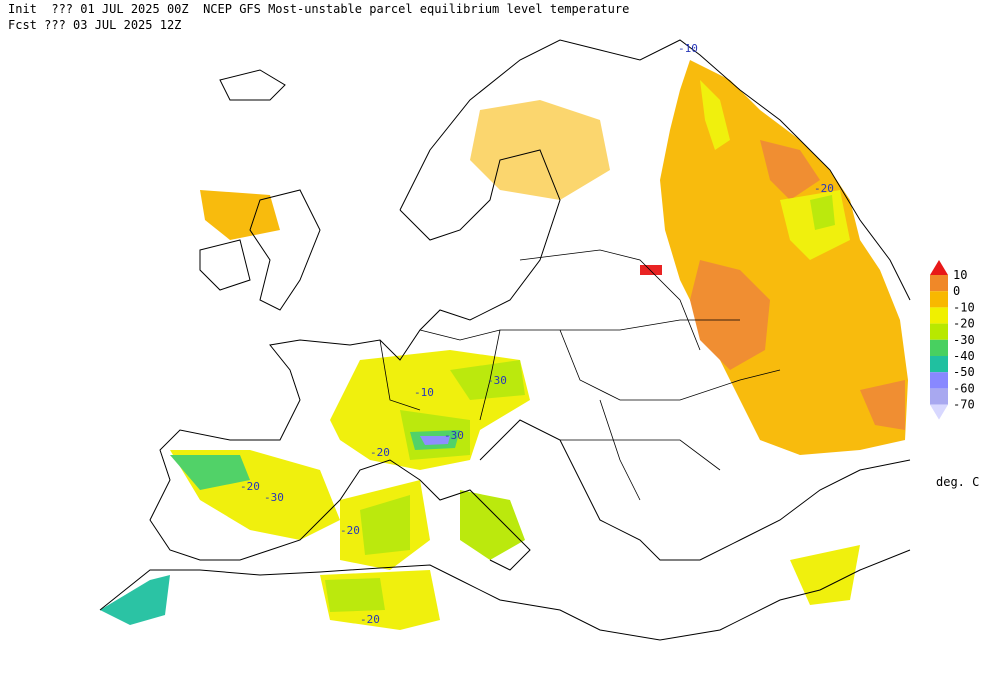 Image resolution: width=1000 pixels, height=684 pixels. Describe the element at coordinates (964, 388) in the screenshot. I see `legend-label: -60` at that location.